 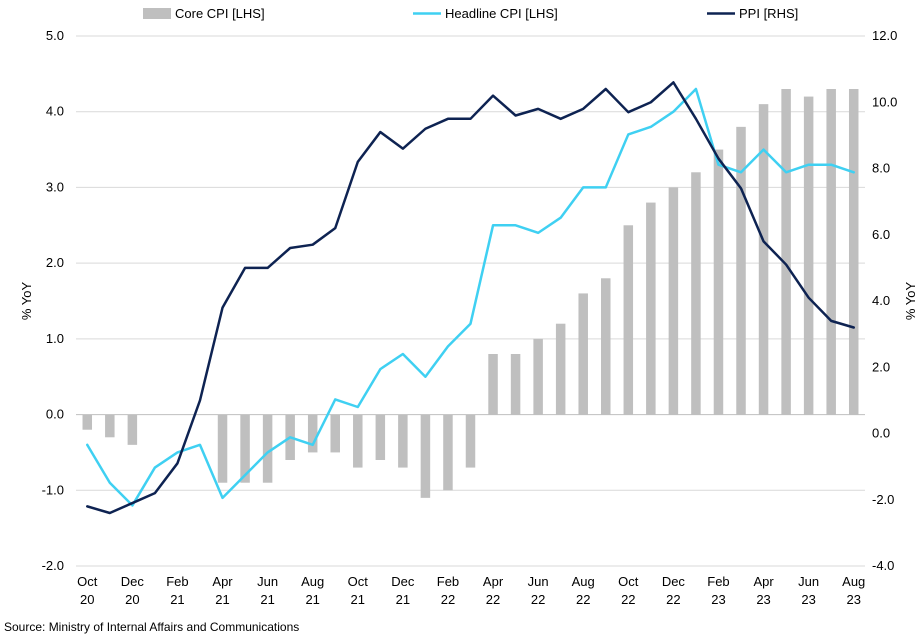 I want to click on y-right-tick-label: -4.0, so click(x=883, y=565).